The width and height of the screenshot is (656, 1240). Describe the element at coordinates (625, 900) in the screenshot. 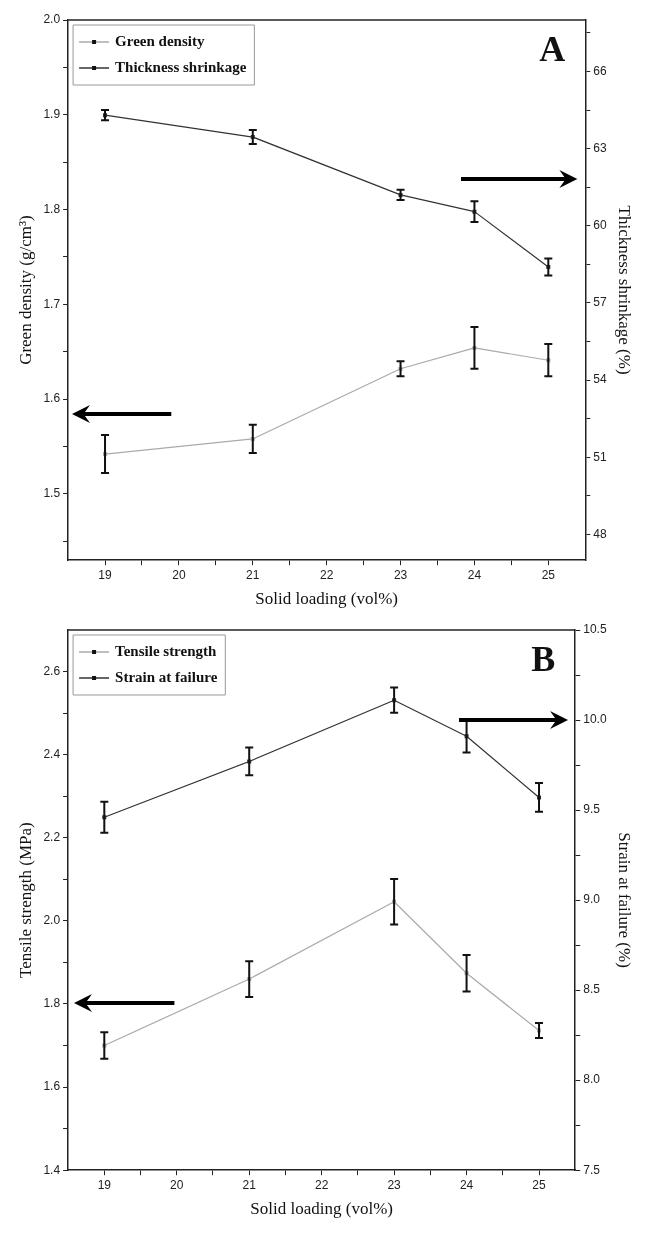

I see `y2-axis-title: Strain at failure (%)` at that location.